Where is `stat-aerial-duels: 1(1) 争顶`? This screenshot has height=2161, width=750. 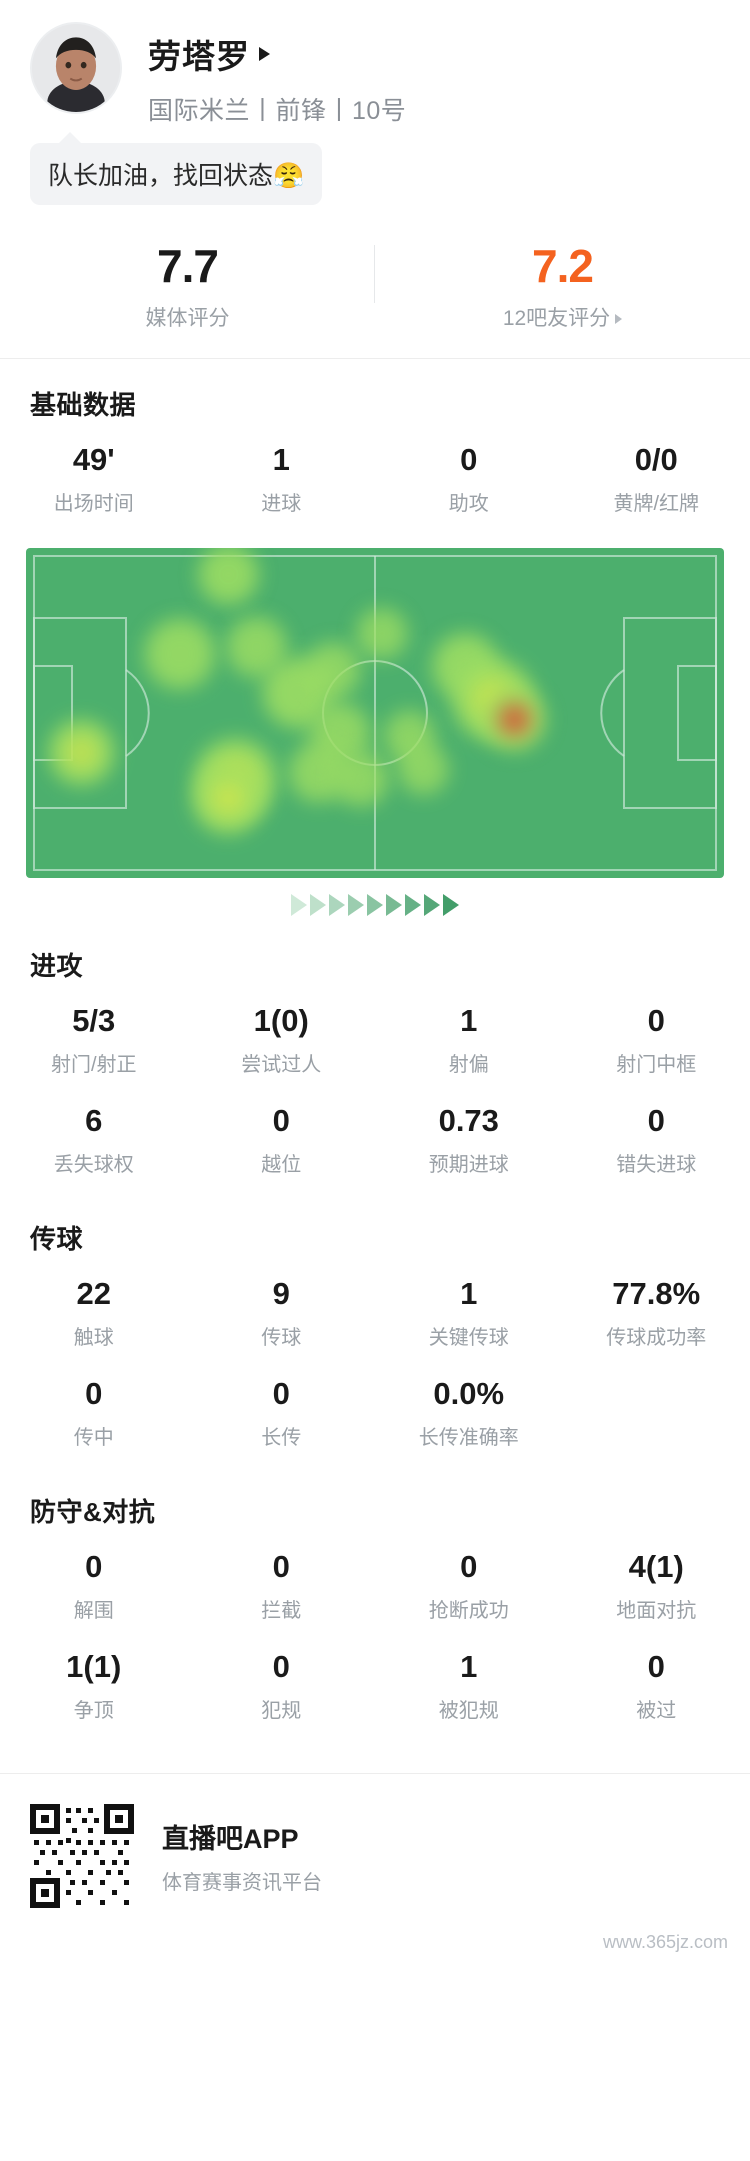 stat-aerial-duels: 1(1) 争顶 is located at coordinates (94, 1686).